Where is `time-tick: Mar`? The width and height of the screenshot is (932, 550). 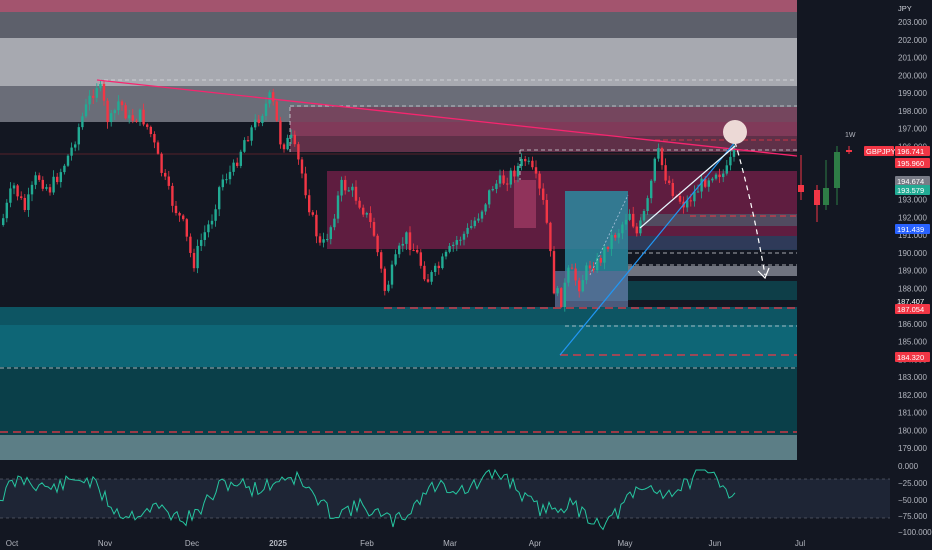
time-tick: Mar is located at coordinates (450, 543).